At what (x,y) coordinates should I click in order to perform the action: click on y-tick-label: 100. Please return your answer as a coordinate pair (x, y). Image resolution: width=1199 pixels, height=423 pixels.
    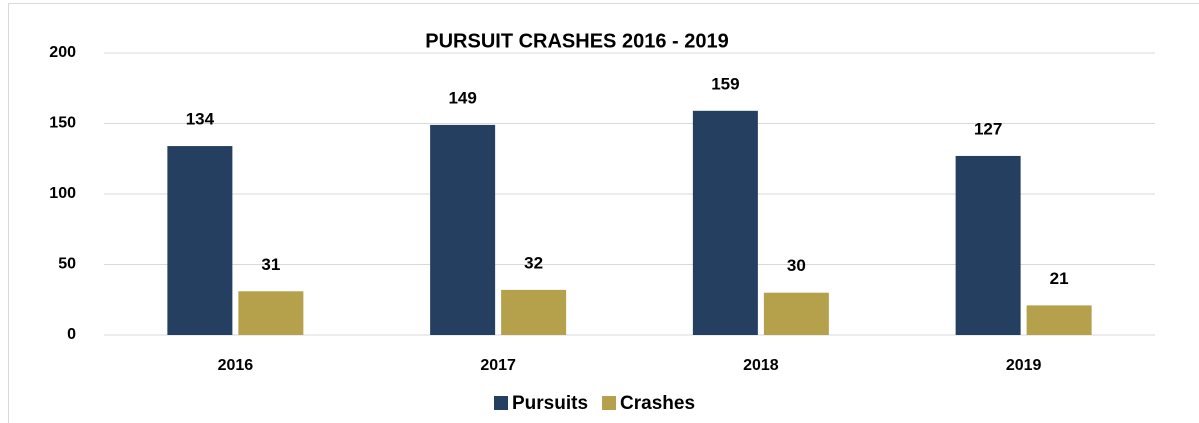
    Looking at the image, I should click on (62, 193).